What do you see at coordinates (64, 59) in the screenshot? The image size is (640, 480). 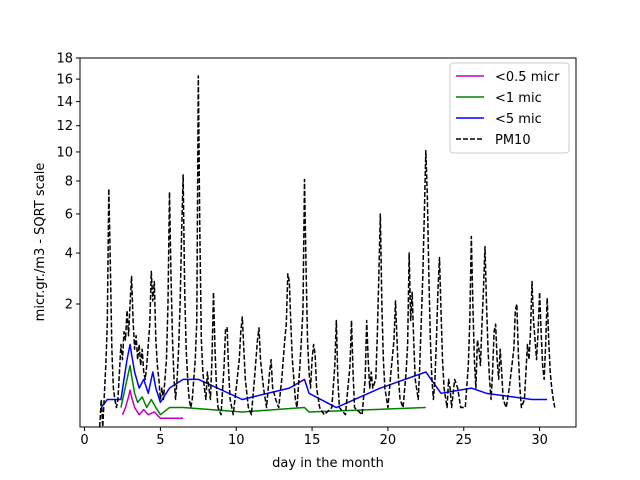 I see `y-tick-label: 18` at bounding box center [64, 59].